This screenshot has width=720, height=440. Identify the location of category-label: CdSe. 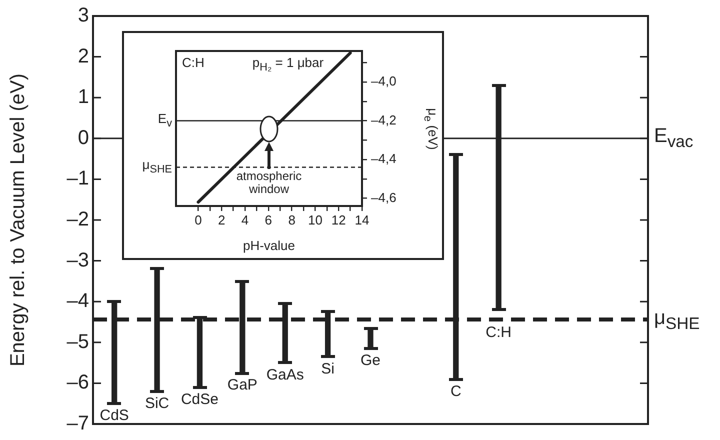
(199, 399).